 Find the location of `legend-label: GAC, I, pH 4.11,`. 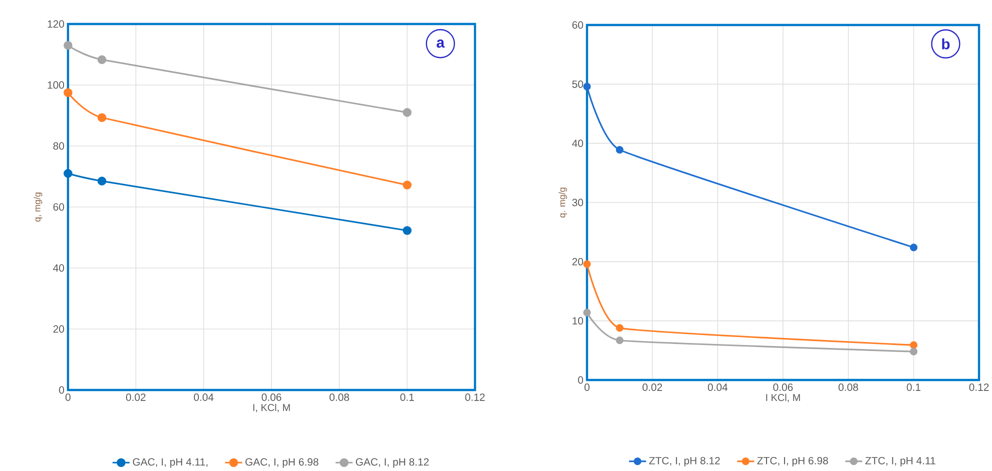

legend-label: GAC, I, pH 4.11, is located at coordinates (170, 463).